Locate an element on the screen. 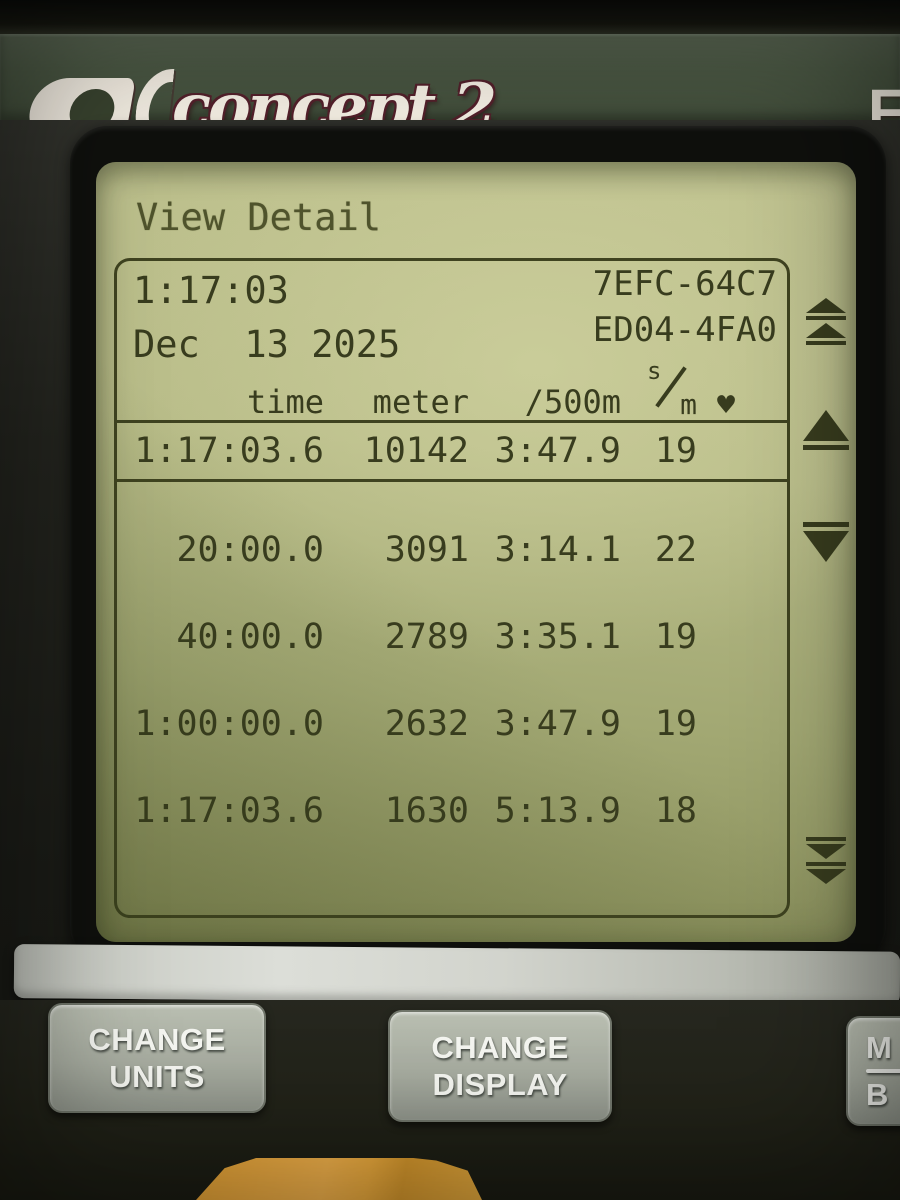  change-display-label-line1: CHANGE is located at coordinates (500, 1047).